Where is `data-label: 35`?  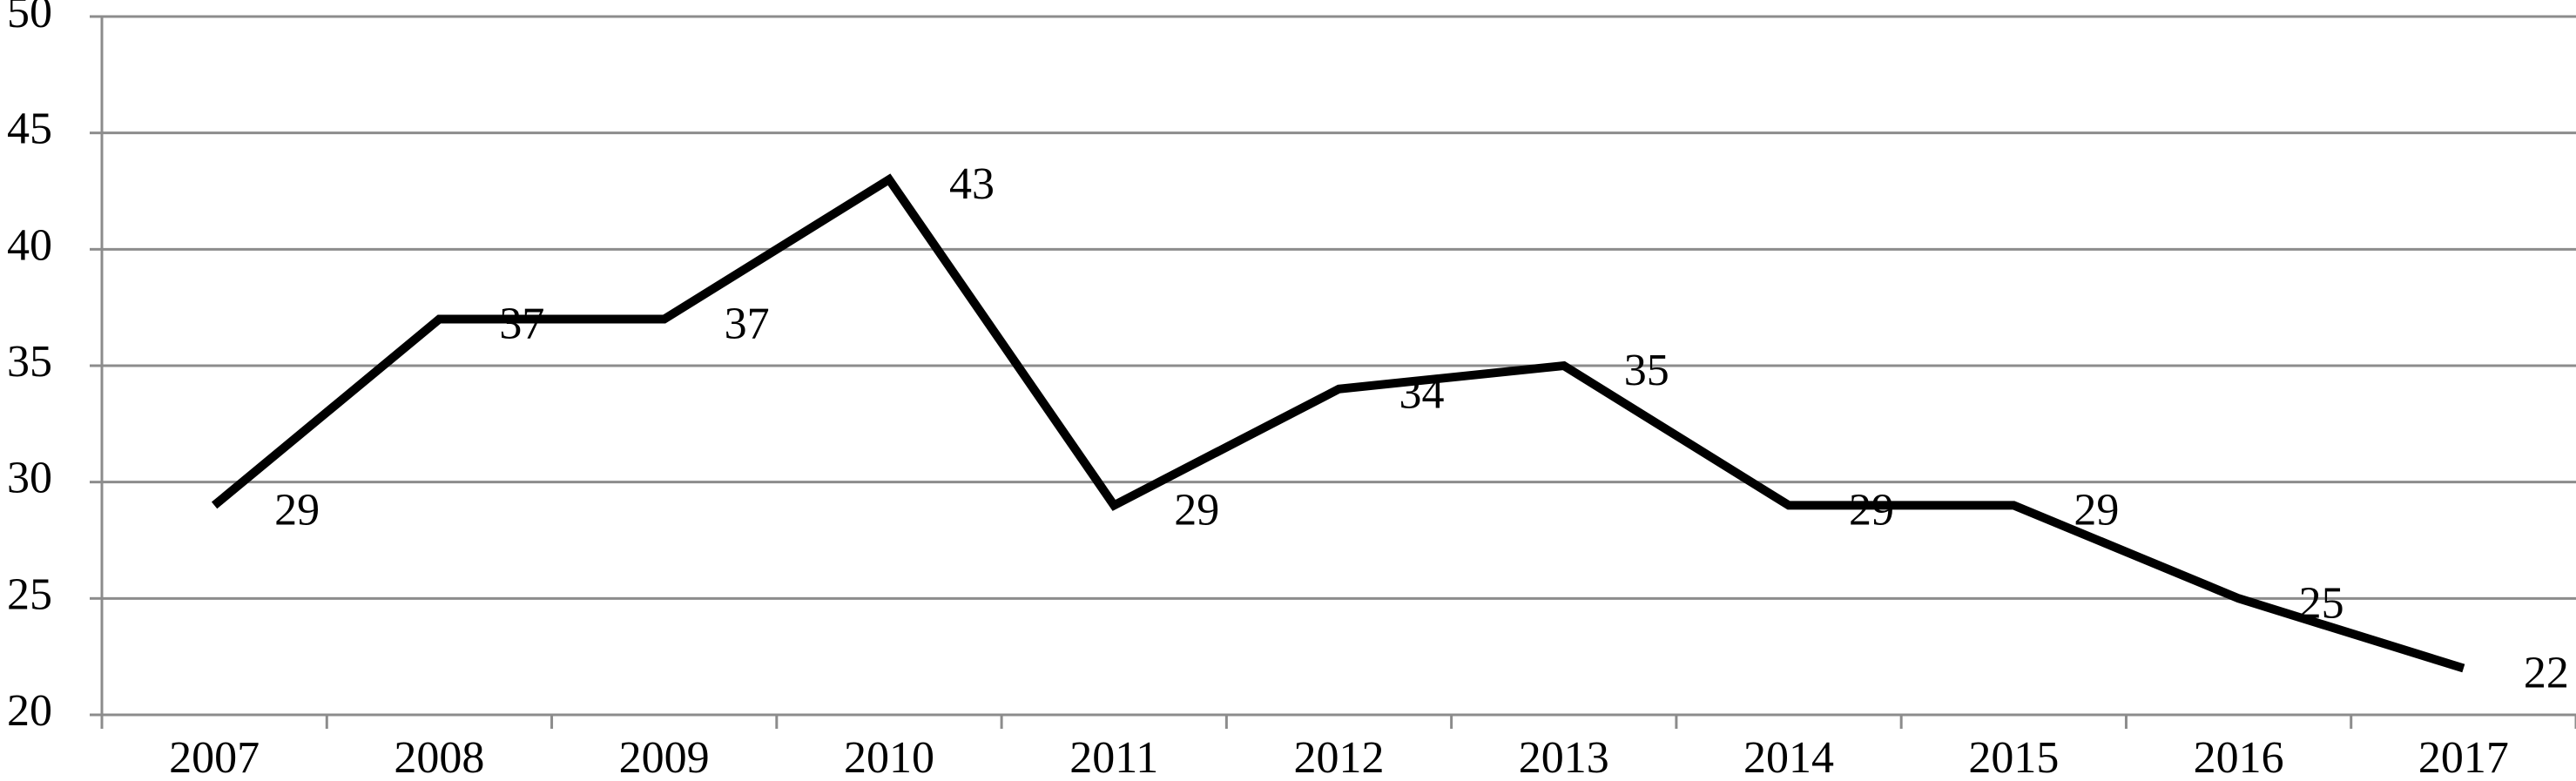 data-label: 35 is located at coordinates (1647, 370).